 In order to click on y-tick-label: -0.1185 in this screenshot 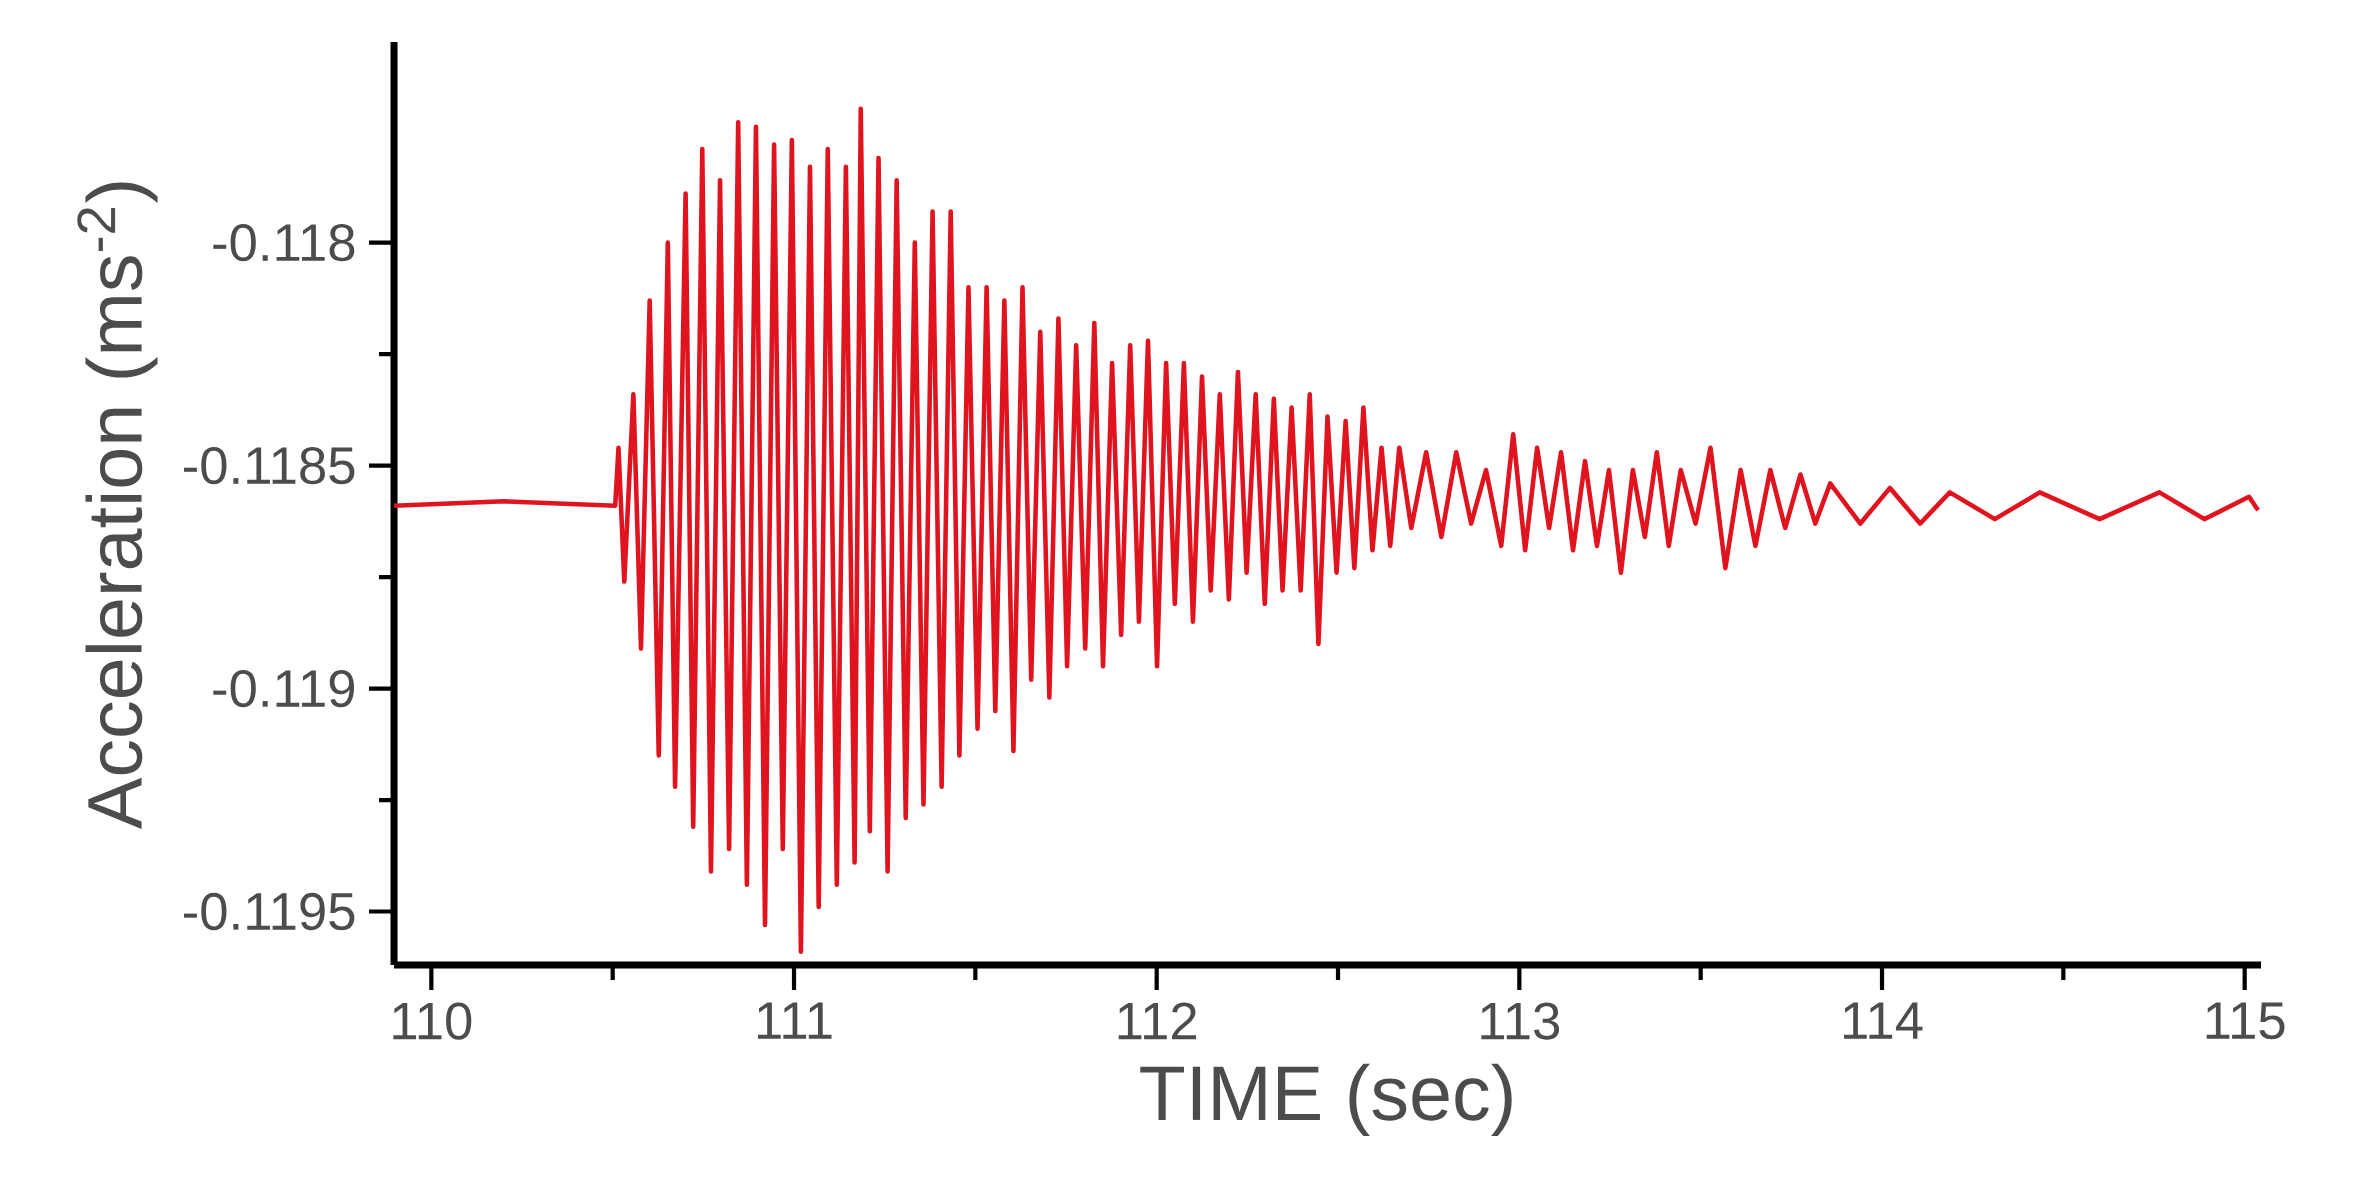, I will do `click(269, 465)`.